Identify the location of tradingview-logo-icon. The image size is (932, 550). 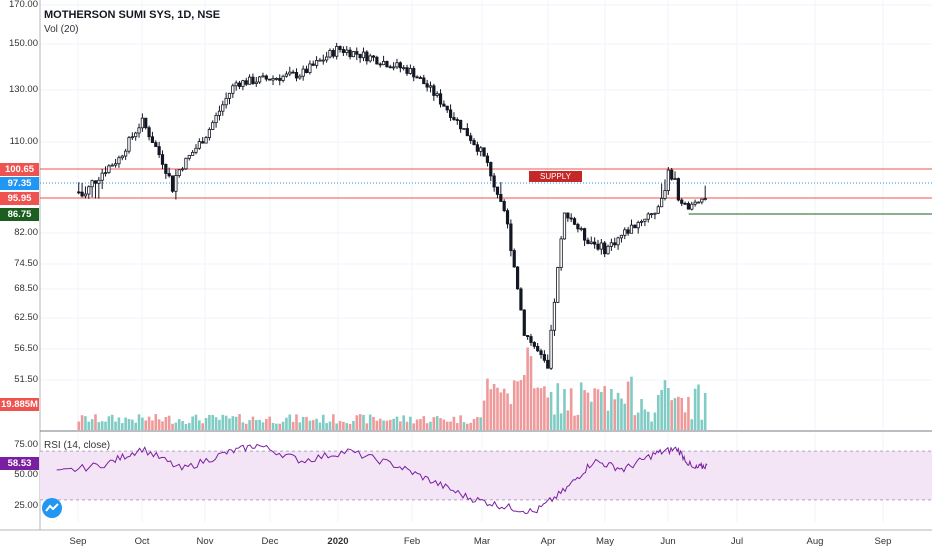
(52, 508).